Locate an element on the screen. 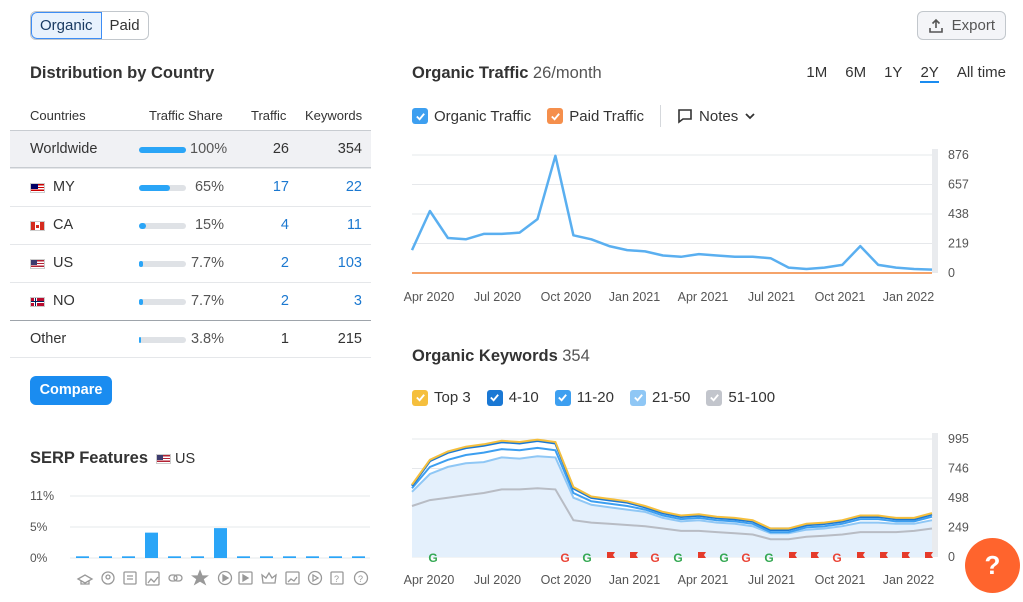 This screenshot has height=602, width=1023. location-pin-icon is located at coordinates (108, 578).